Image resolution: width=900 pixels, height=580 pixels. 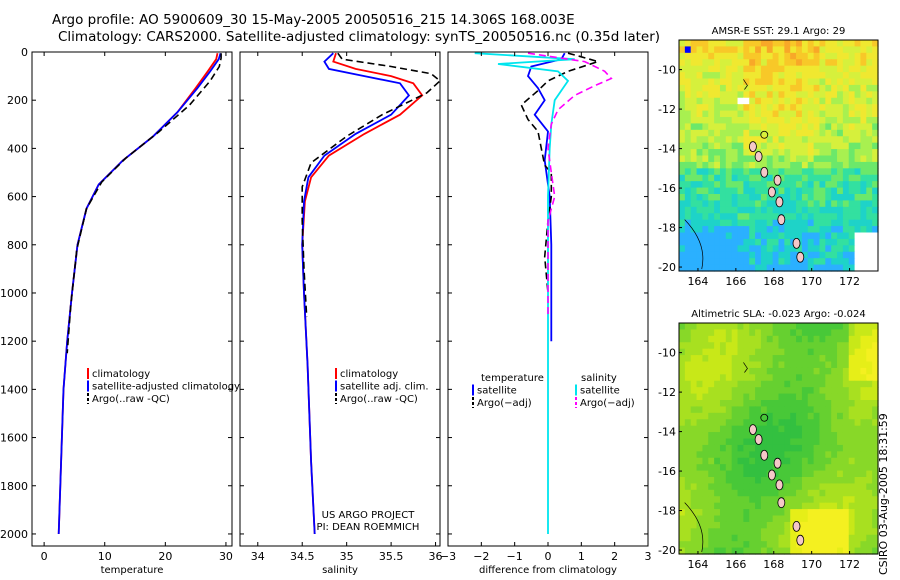 I want to click on series-climatology, so click(x=138, y=294).